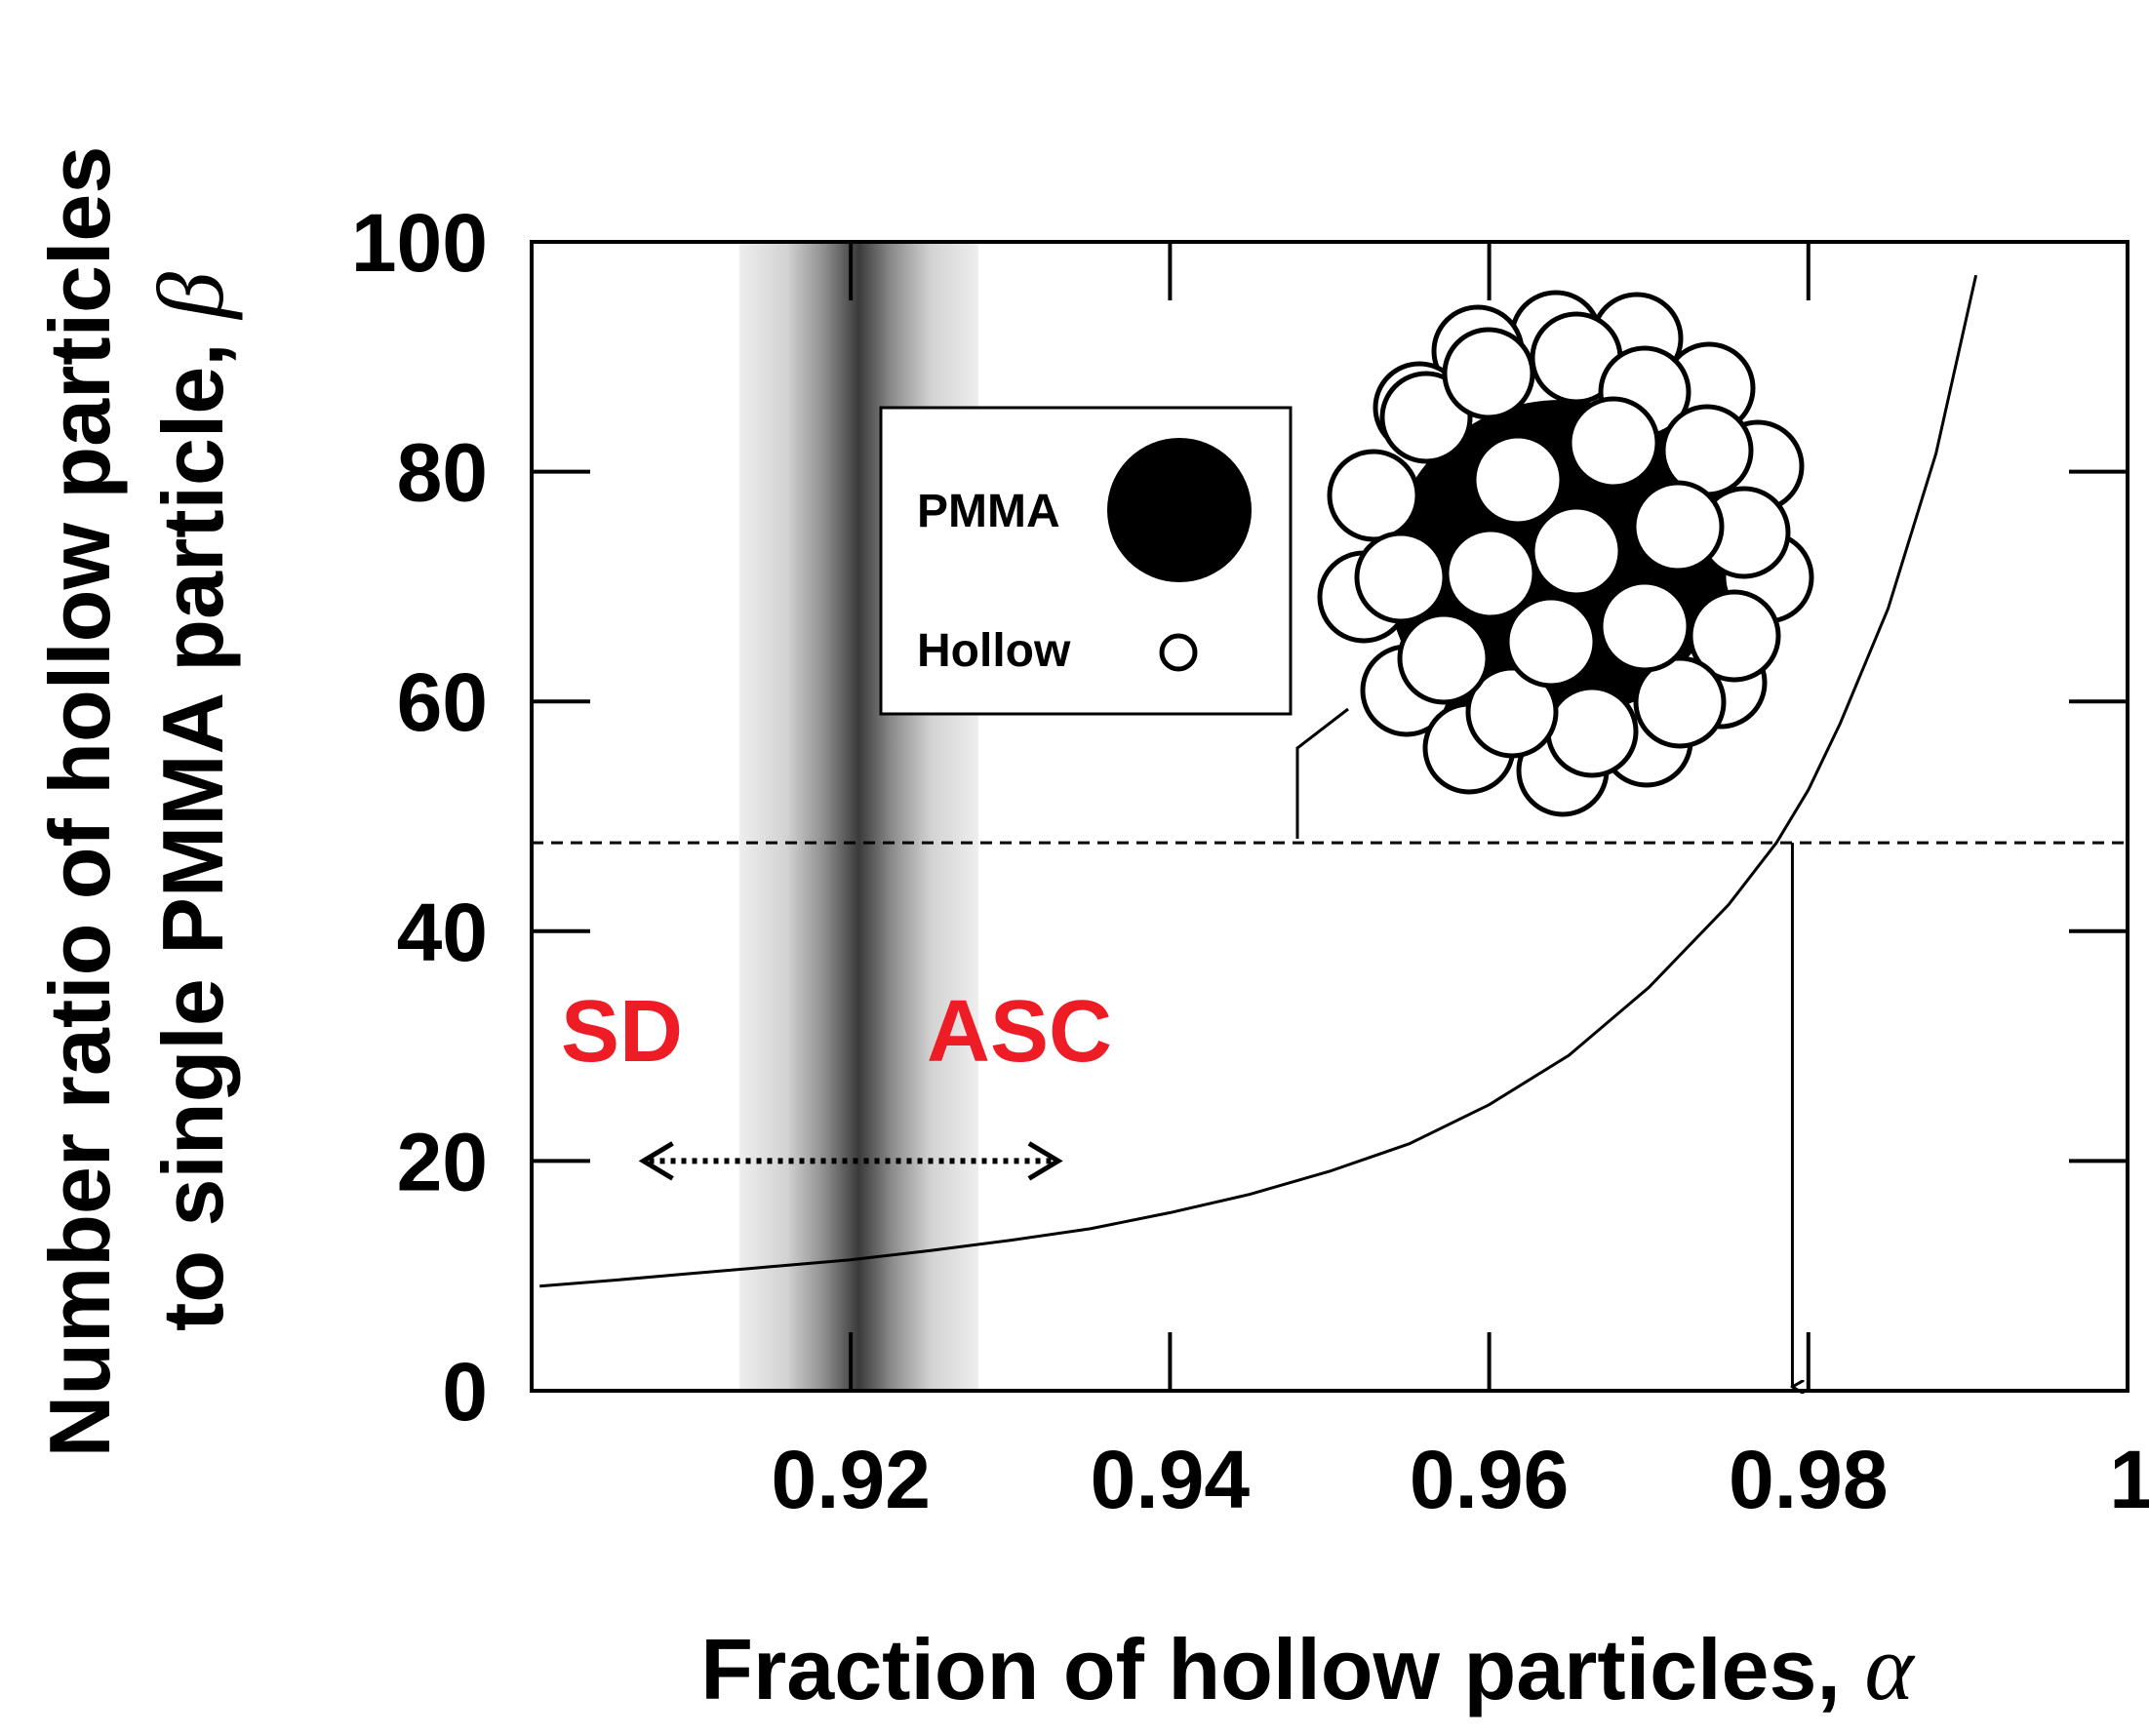 Image resolution: width=2149 pixels, height=1736 pixels. I want to click on x-axis-title-text: Fraction of hollow particles,, so click(1282, 1669).